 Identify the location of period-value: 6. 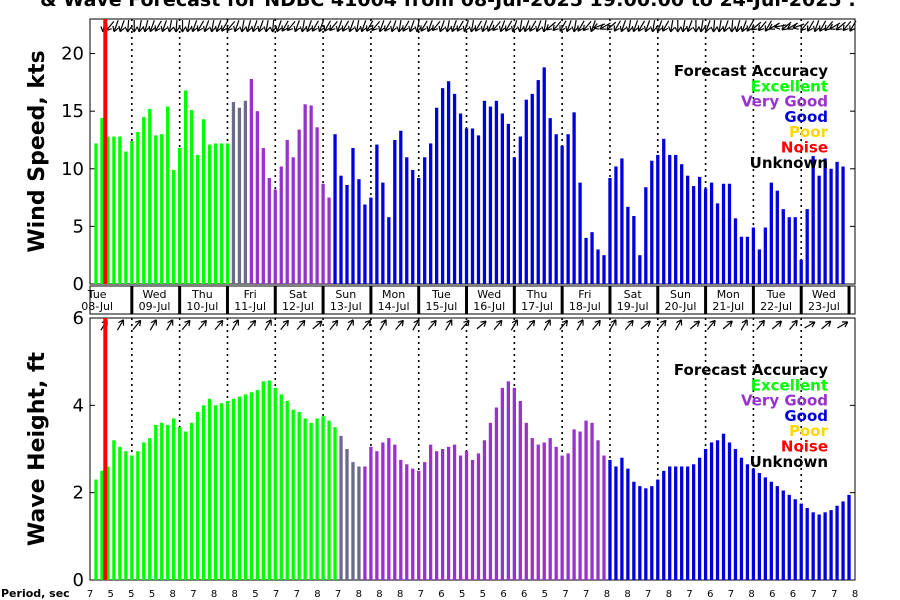
(793, 594).